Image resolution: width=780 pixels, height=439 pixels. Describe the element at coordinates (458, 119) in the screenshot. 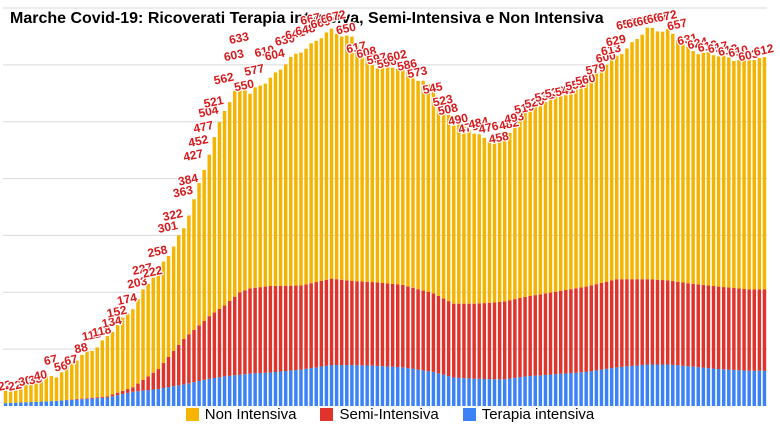

I see `data-label: 490` at that location.